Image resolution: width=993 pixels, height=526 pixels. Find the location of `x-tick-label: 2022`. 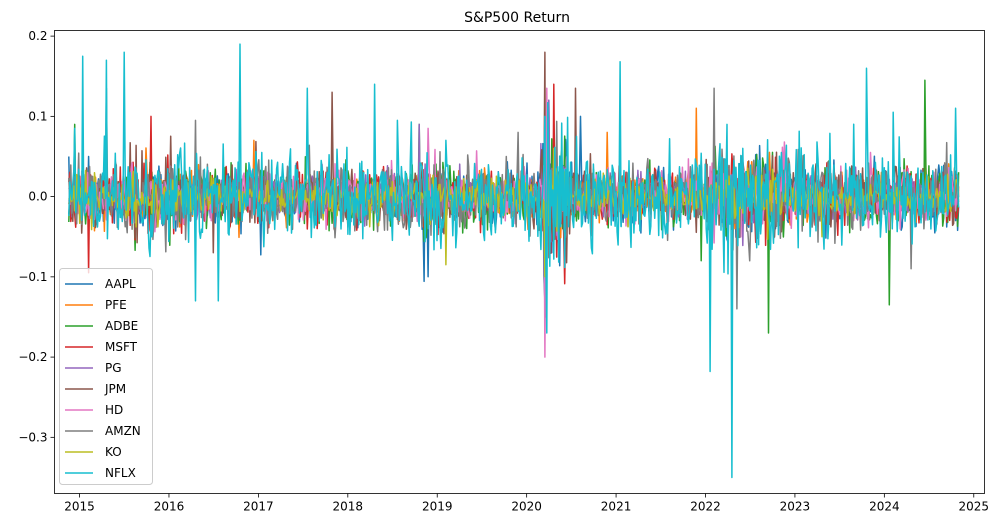

x-tick-label: 2022 is located at coordinates (705, 507).